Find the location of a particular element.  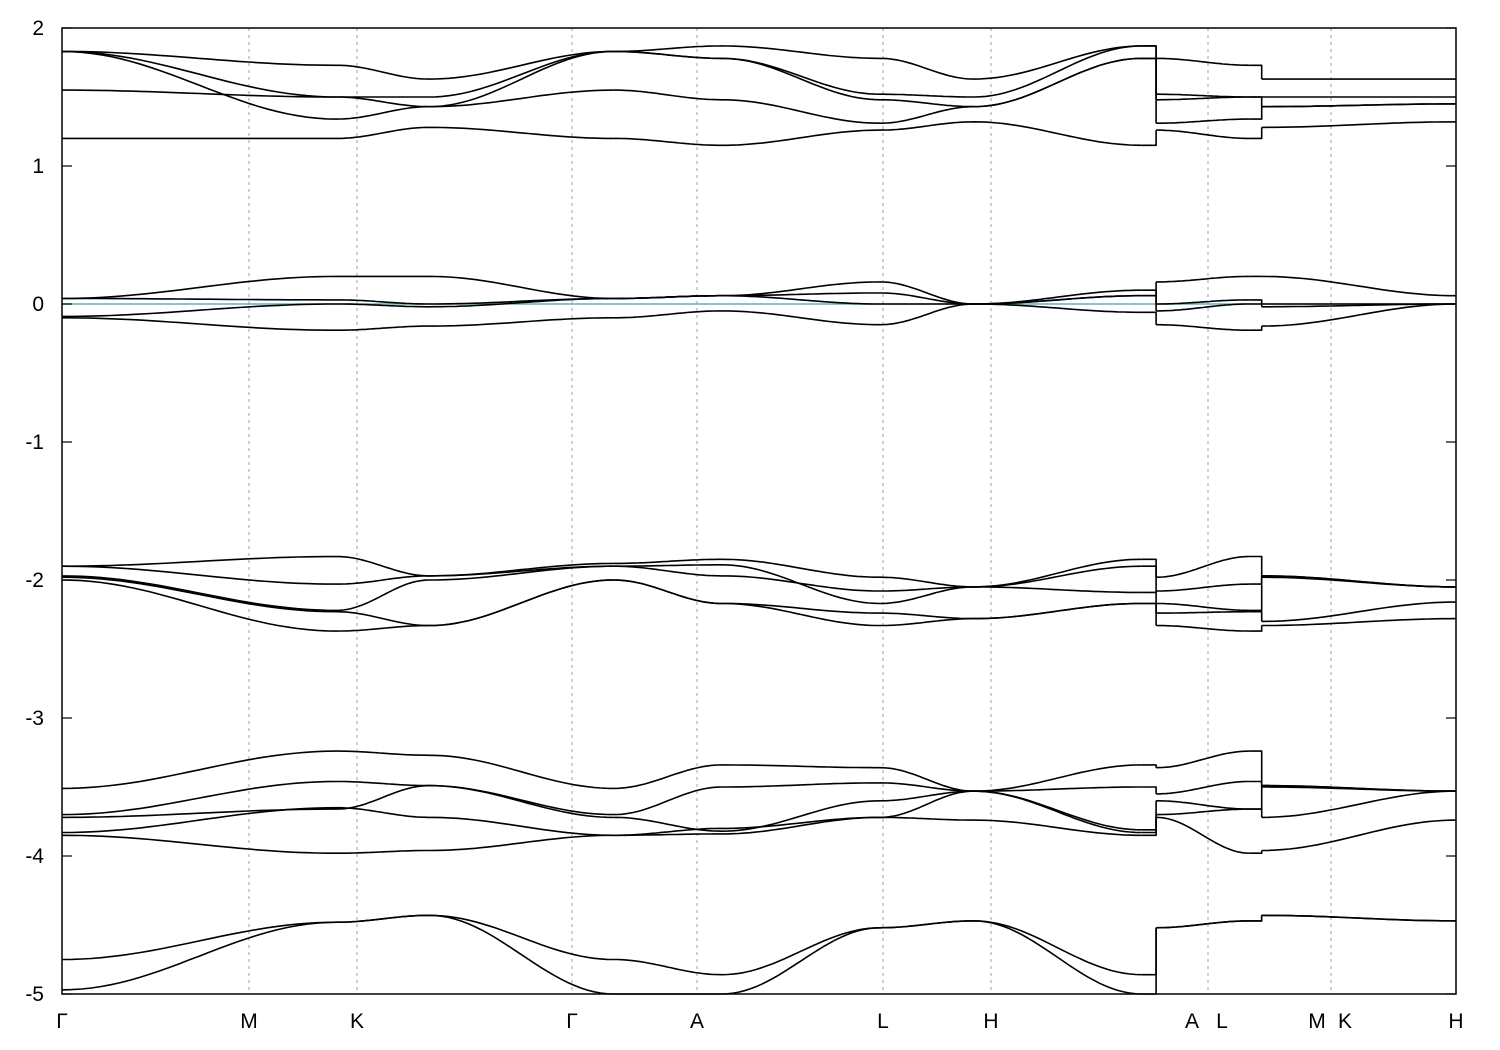

y-tick-label: -5 is located at coordinates (34, 994).